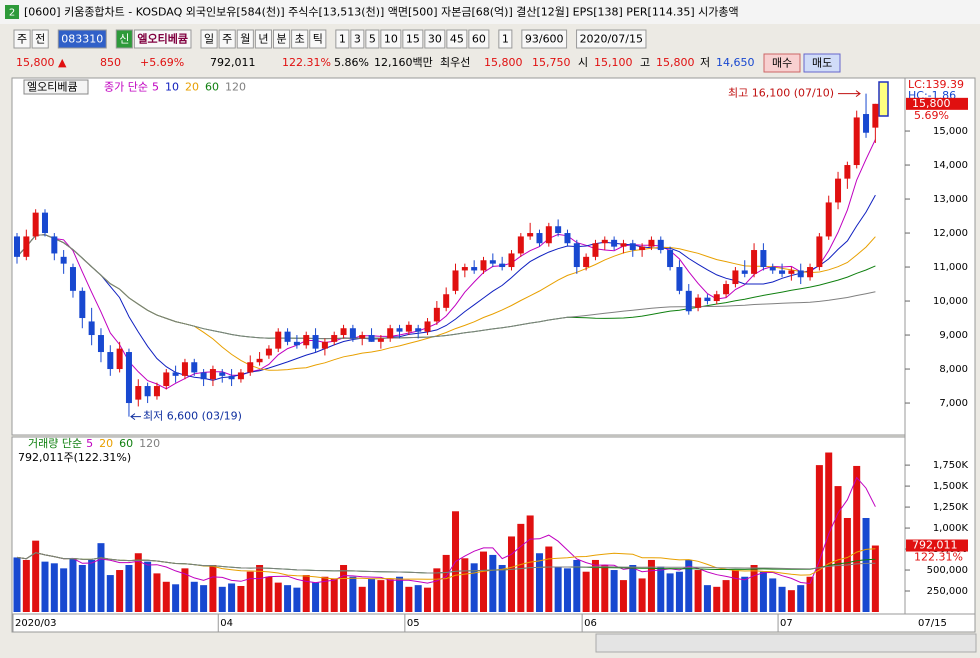 This screenshot has width=980, height=658. What do you see at coordinates (781, 93) in the screenshot?
I see `high-annotation: 최고 16,100 (07/10)` at bounding box center [781, 93].